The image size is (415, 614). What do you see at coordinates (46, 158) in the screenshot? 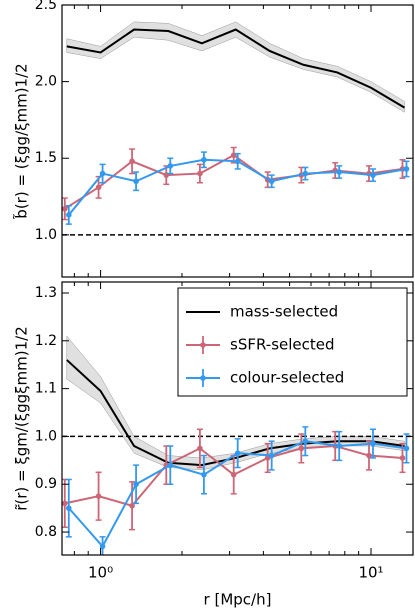
I see `y-tick-label: 1.5` at bounding box center [46, 158].